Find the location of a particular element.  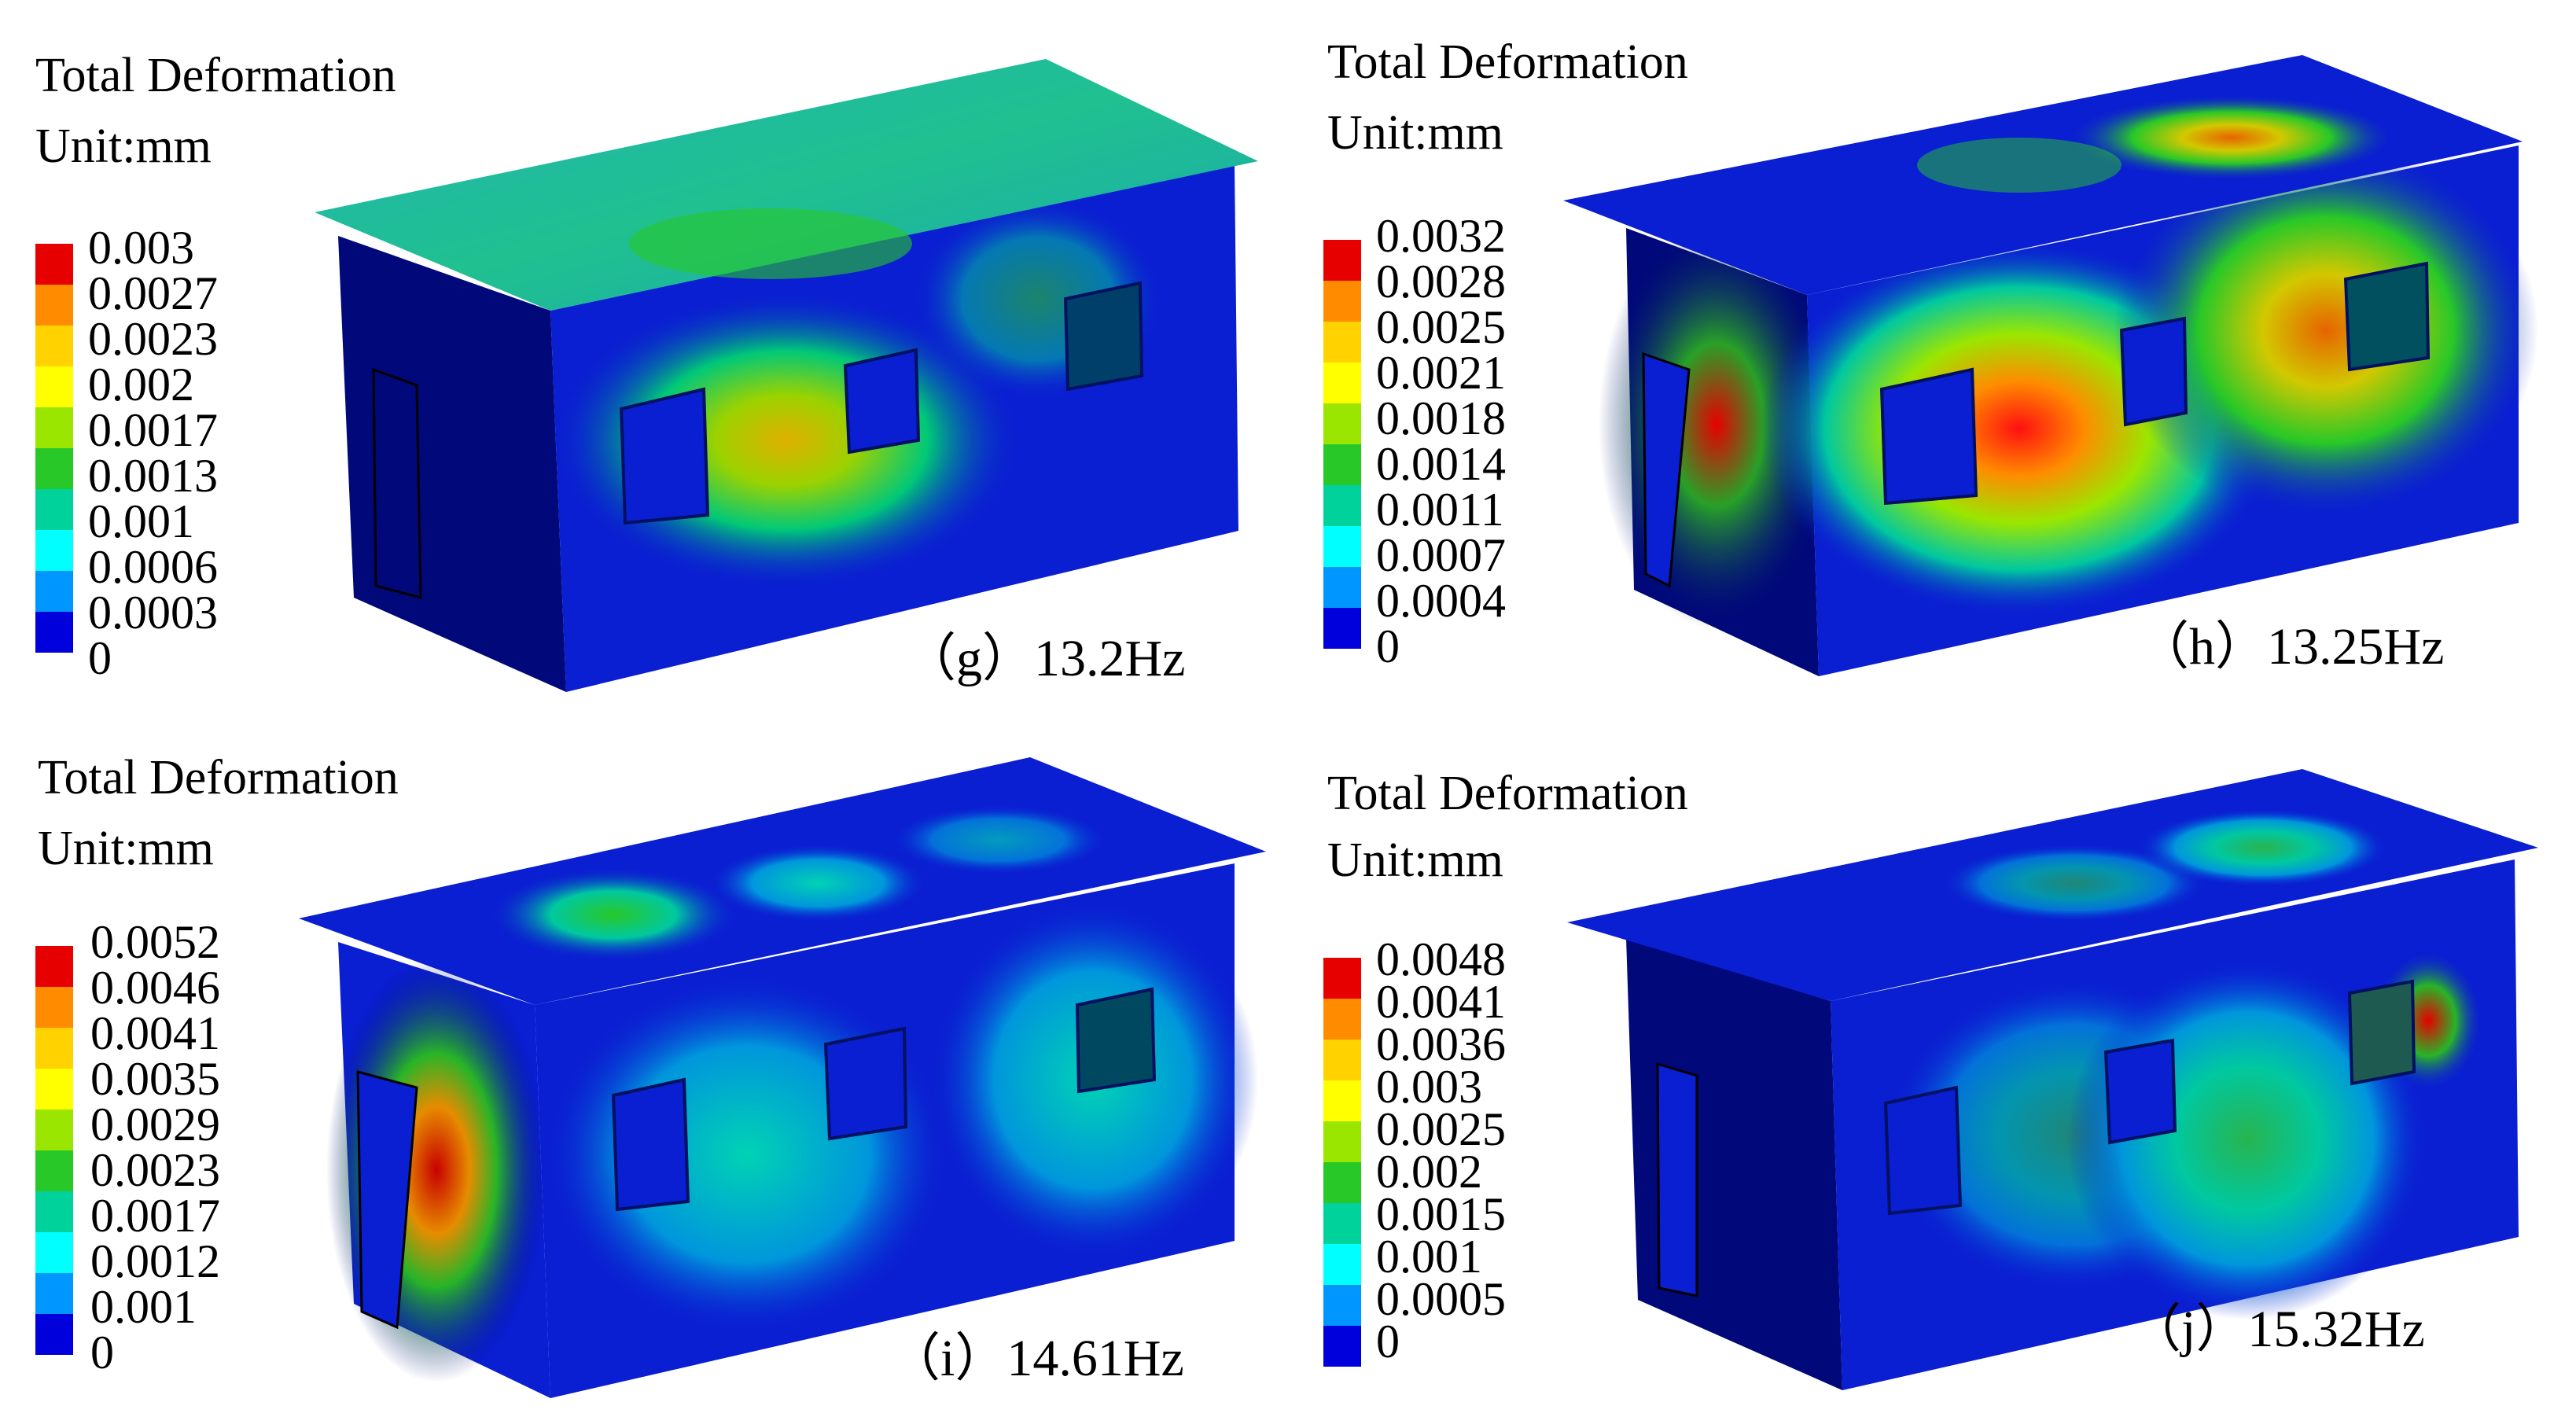

color-scale-j is located at coordinates (1342, 1162).